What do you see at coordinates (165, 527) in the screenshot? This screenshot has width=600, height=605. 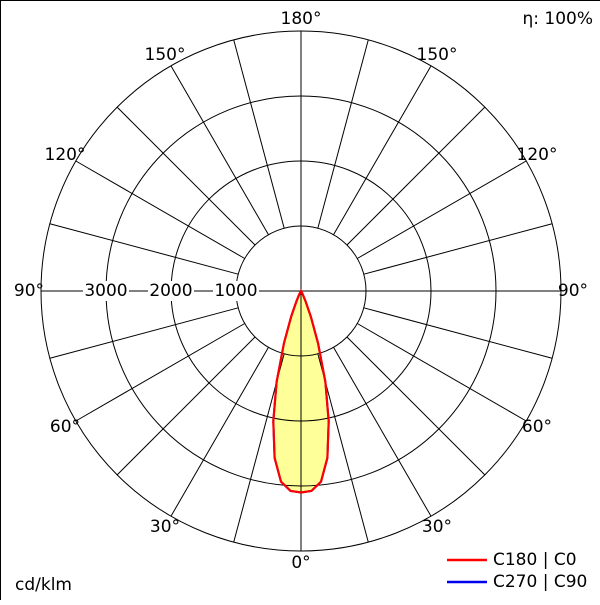 I see `angle-label-30-left: 30°` at bounding box center [165, 527].